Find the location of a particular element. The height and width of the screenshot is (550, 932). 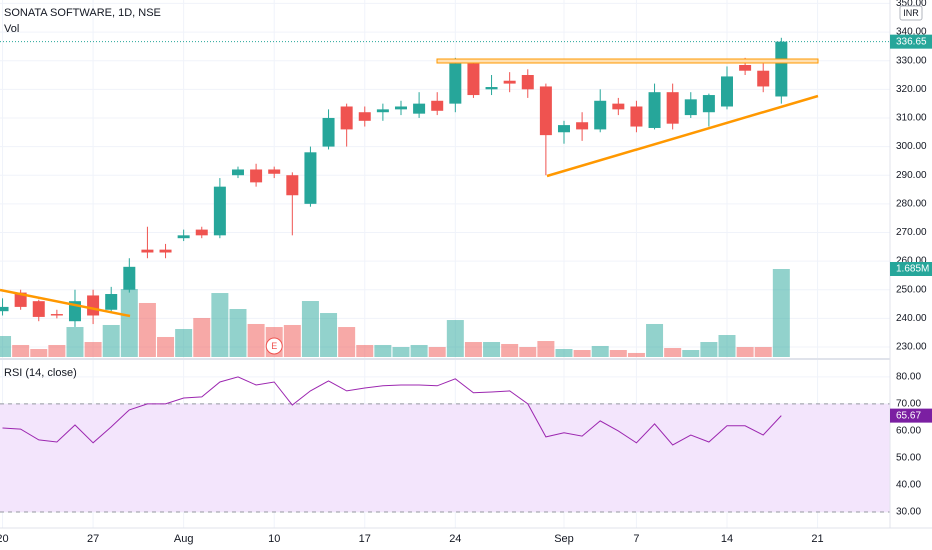

earnings-label: E is located at coordinates (274, 346).